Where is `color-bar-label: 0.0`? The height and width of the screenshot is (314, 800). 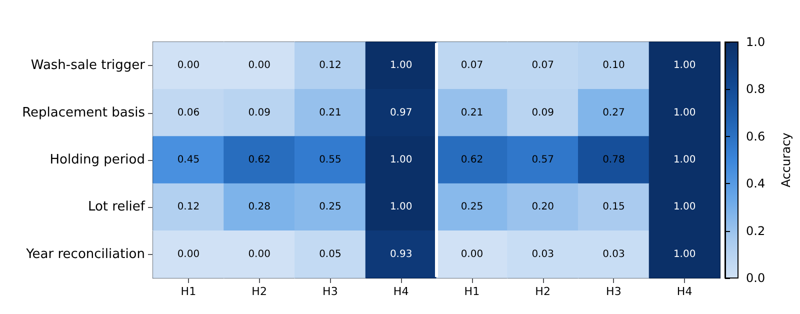
color-bar-label: 0.0 is located at coordinates (756, 278).